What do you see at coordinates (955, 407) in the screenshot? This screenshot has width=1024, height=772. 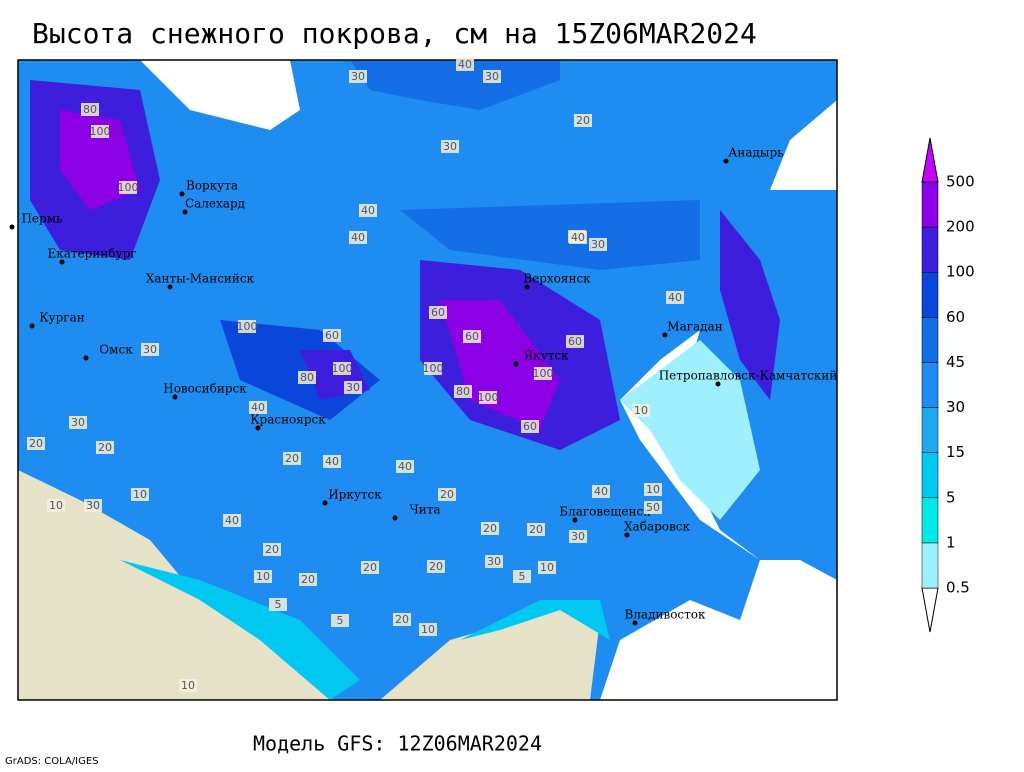 I see `colorbar-label: 30` at bounding box center [955, 407].